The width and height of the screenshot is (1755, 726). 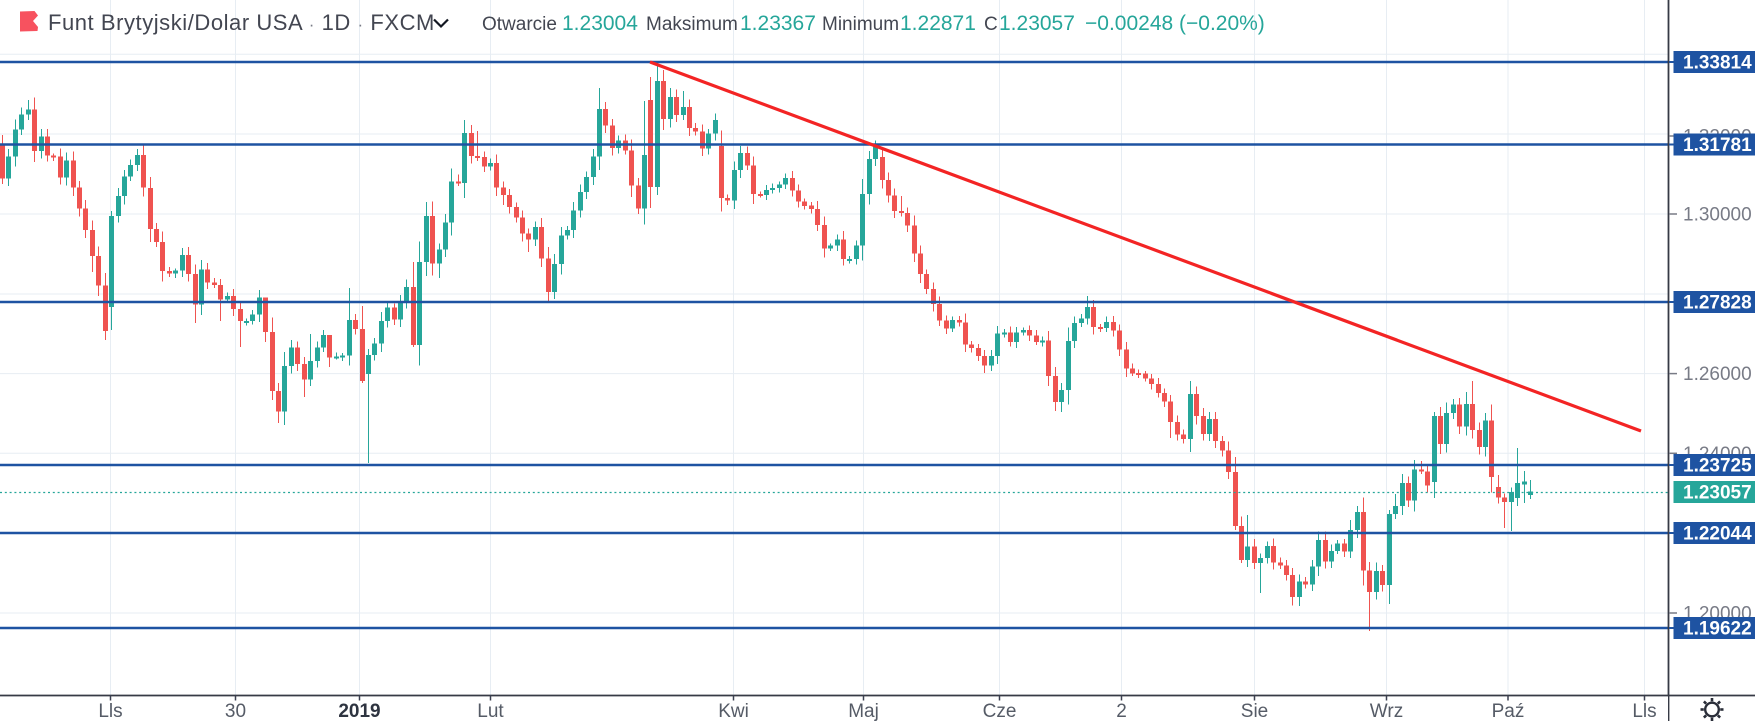 What do you see at coordinates (490, 711) in the screenshot?
I see `svg-text: Lut` at bounding box center [490, 711].